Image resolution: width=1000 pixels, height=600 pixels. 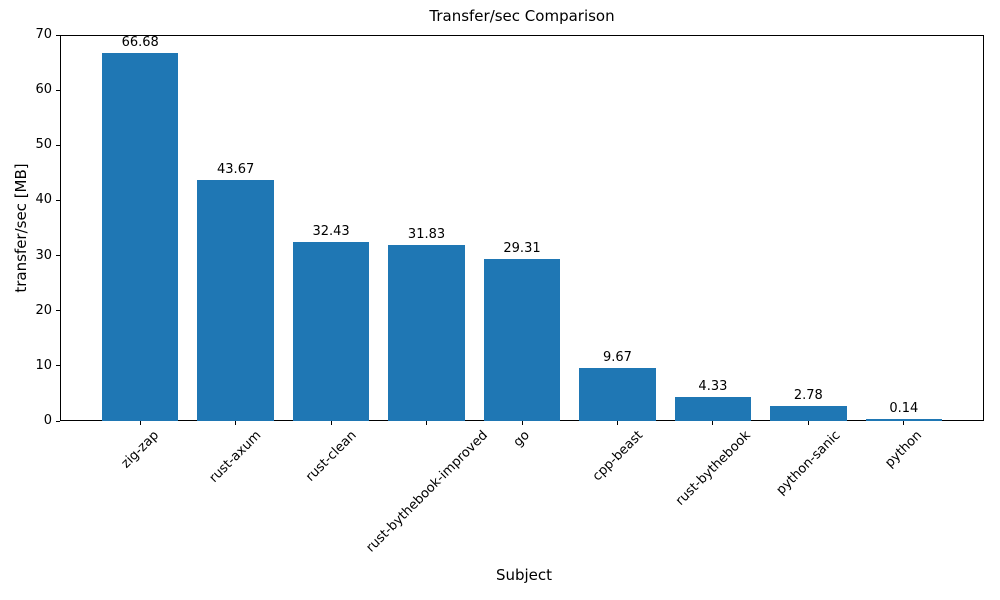 I want to click on y-tick-label: 20, so click(x=43, y=310).